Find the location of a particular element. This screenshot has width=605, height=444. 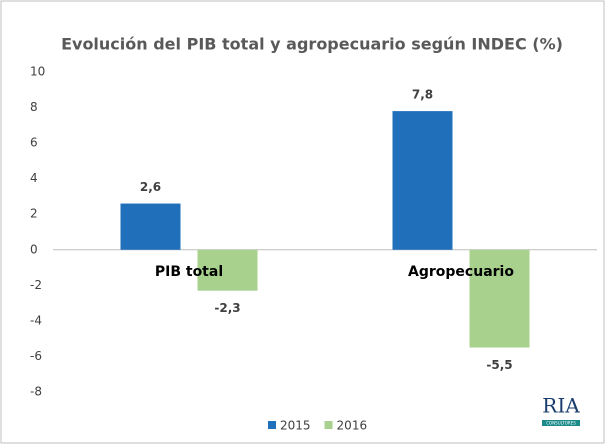

y-tick-label: -6 is located at coordinates (36, 356).